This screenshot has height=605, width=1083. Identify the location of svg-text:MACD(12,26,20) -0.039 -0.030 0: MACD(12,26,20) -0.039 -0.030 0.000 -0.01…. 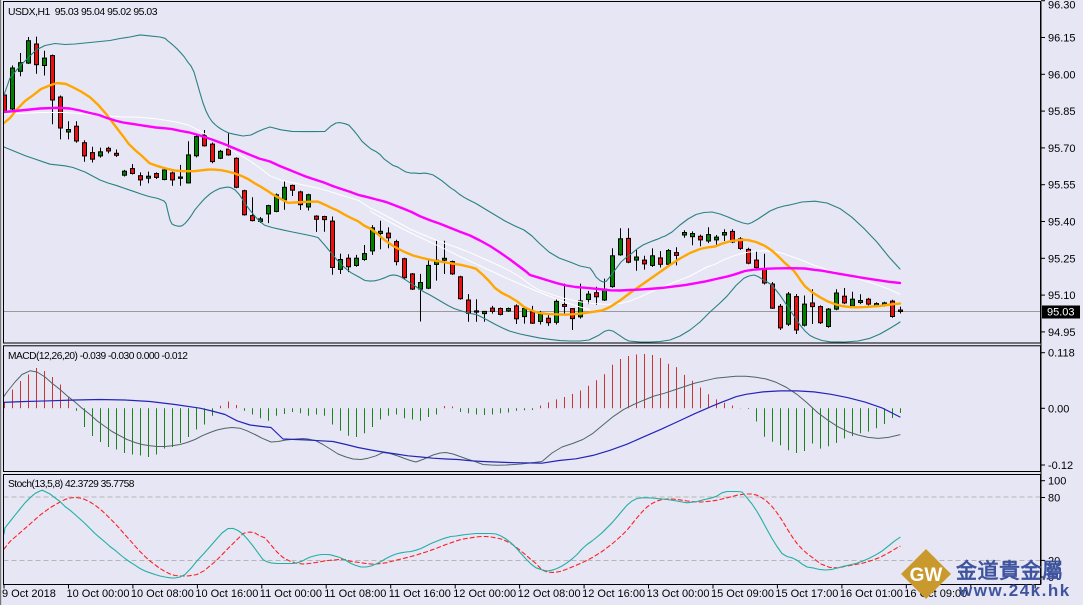
(98, 356).